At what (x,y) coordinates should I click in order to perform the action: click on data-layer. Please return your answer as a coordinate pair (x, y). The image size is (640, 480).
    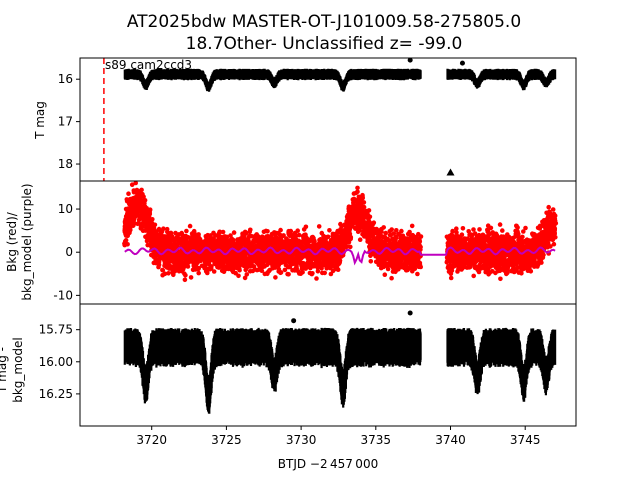
    Looking at the image, I should click on (340, 362).